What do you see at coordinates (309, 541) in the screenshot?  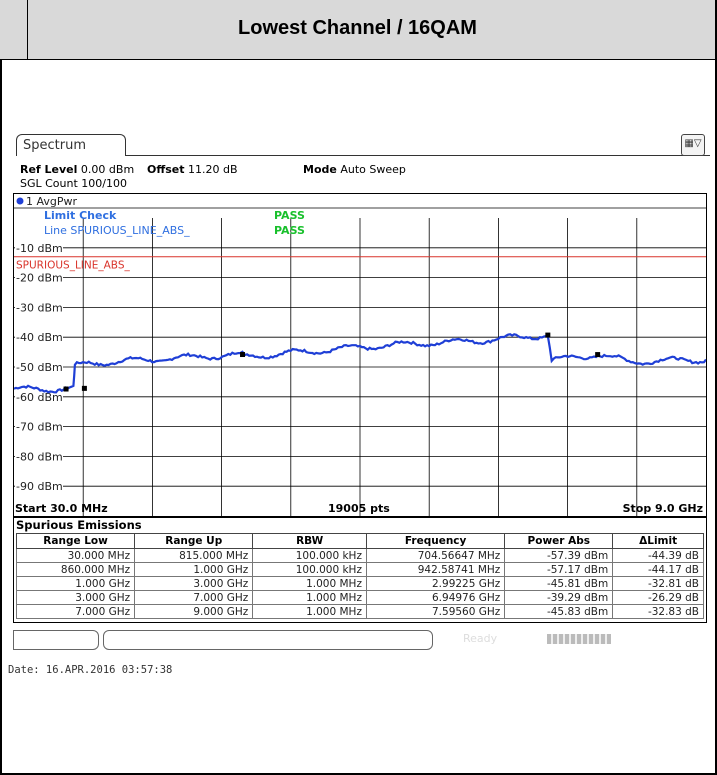 I see `column-header: RBW` at bounding box center [309, 541].